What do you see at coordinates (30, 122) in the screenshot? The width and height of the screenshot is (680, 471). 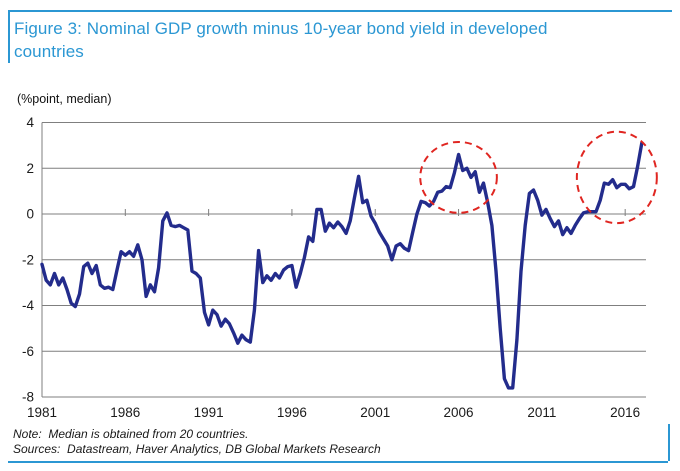 I see `y-tick-label-4: 4` at bounding box center [30, 122].